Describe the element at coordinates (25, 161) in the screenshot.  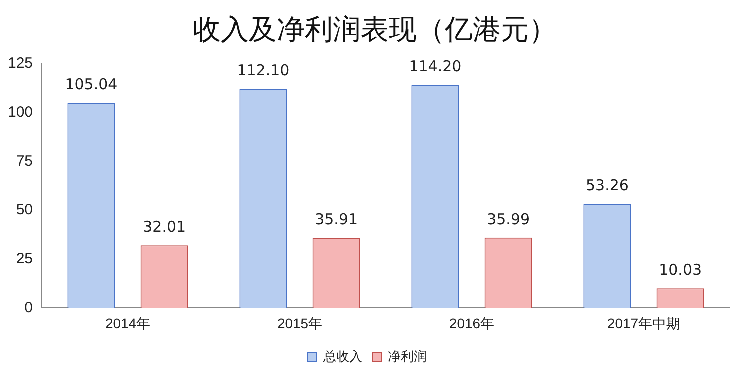
I see `y-tick-label: 75` at that location.